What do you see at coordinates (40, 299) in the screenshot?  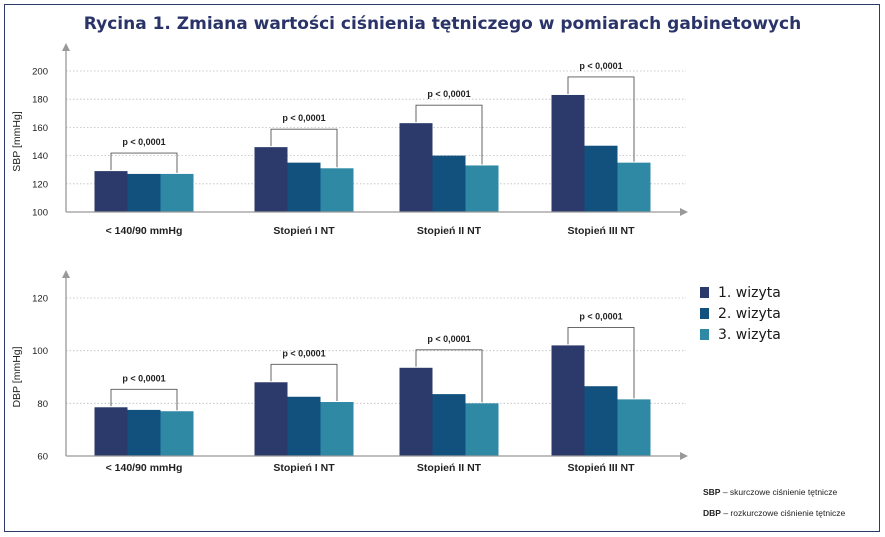 I see `panel-2-y-tick-label: 120` at bounding box center [40, 299].